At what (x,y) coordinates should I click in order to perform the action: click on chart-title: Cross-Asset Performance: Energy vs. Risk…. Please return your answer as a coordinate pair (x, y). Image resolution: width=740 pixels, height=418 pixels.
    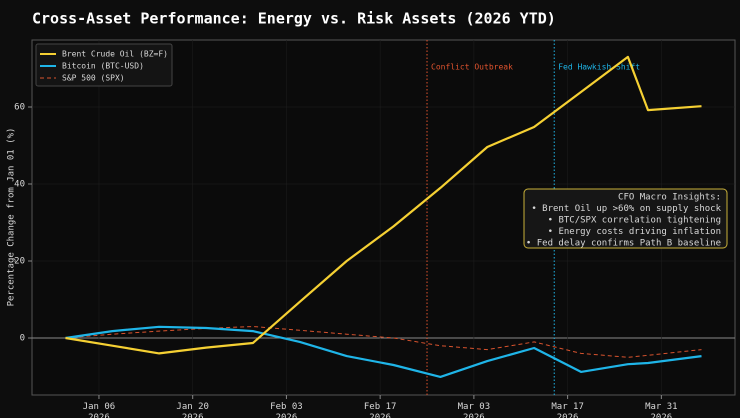
    Looking at the image, I should click on (294, 19).